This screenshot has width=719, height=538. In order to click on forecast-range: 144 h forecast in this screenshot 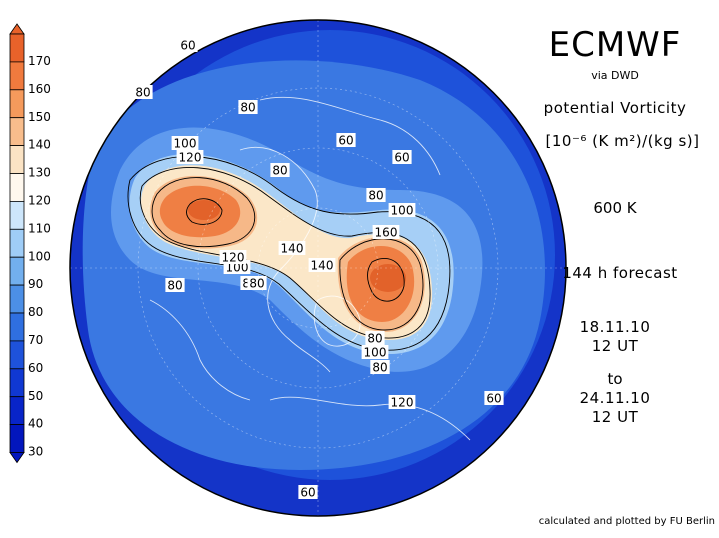, I will do `click(620, 273)`.